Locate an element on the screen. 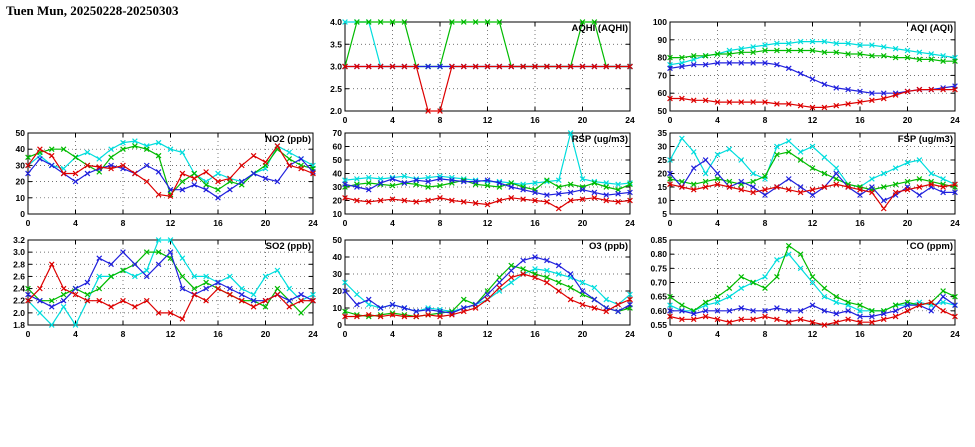 The image size is (975, 447). fsp-plot-svg: 5 10 15 20 25 30 35 0 4 8 12 16 20 24 is located at coordinates (809, 178).